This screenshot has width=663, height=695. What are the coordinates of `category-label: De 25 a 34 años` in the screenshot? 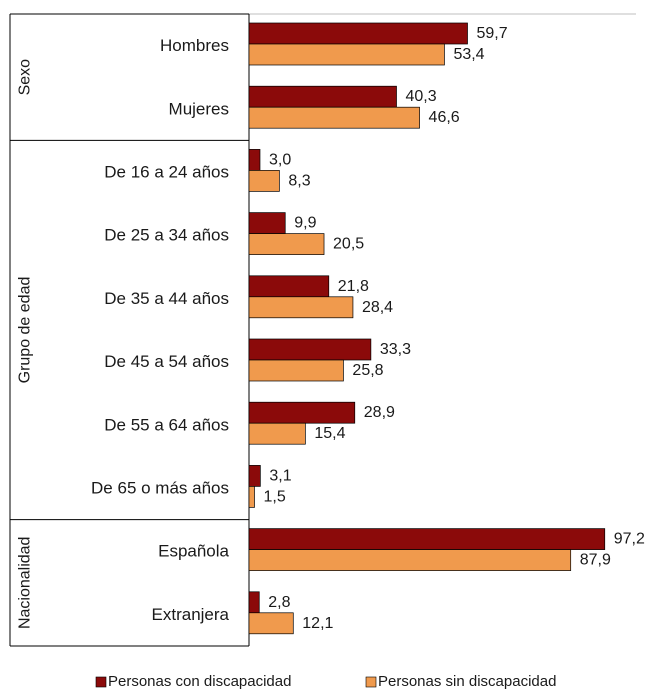 It's located at (166, 235).